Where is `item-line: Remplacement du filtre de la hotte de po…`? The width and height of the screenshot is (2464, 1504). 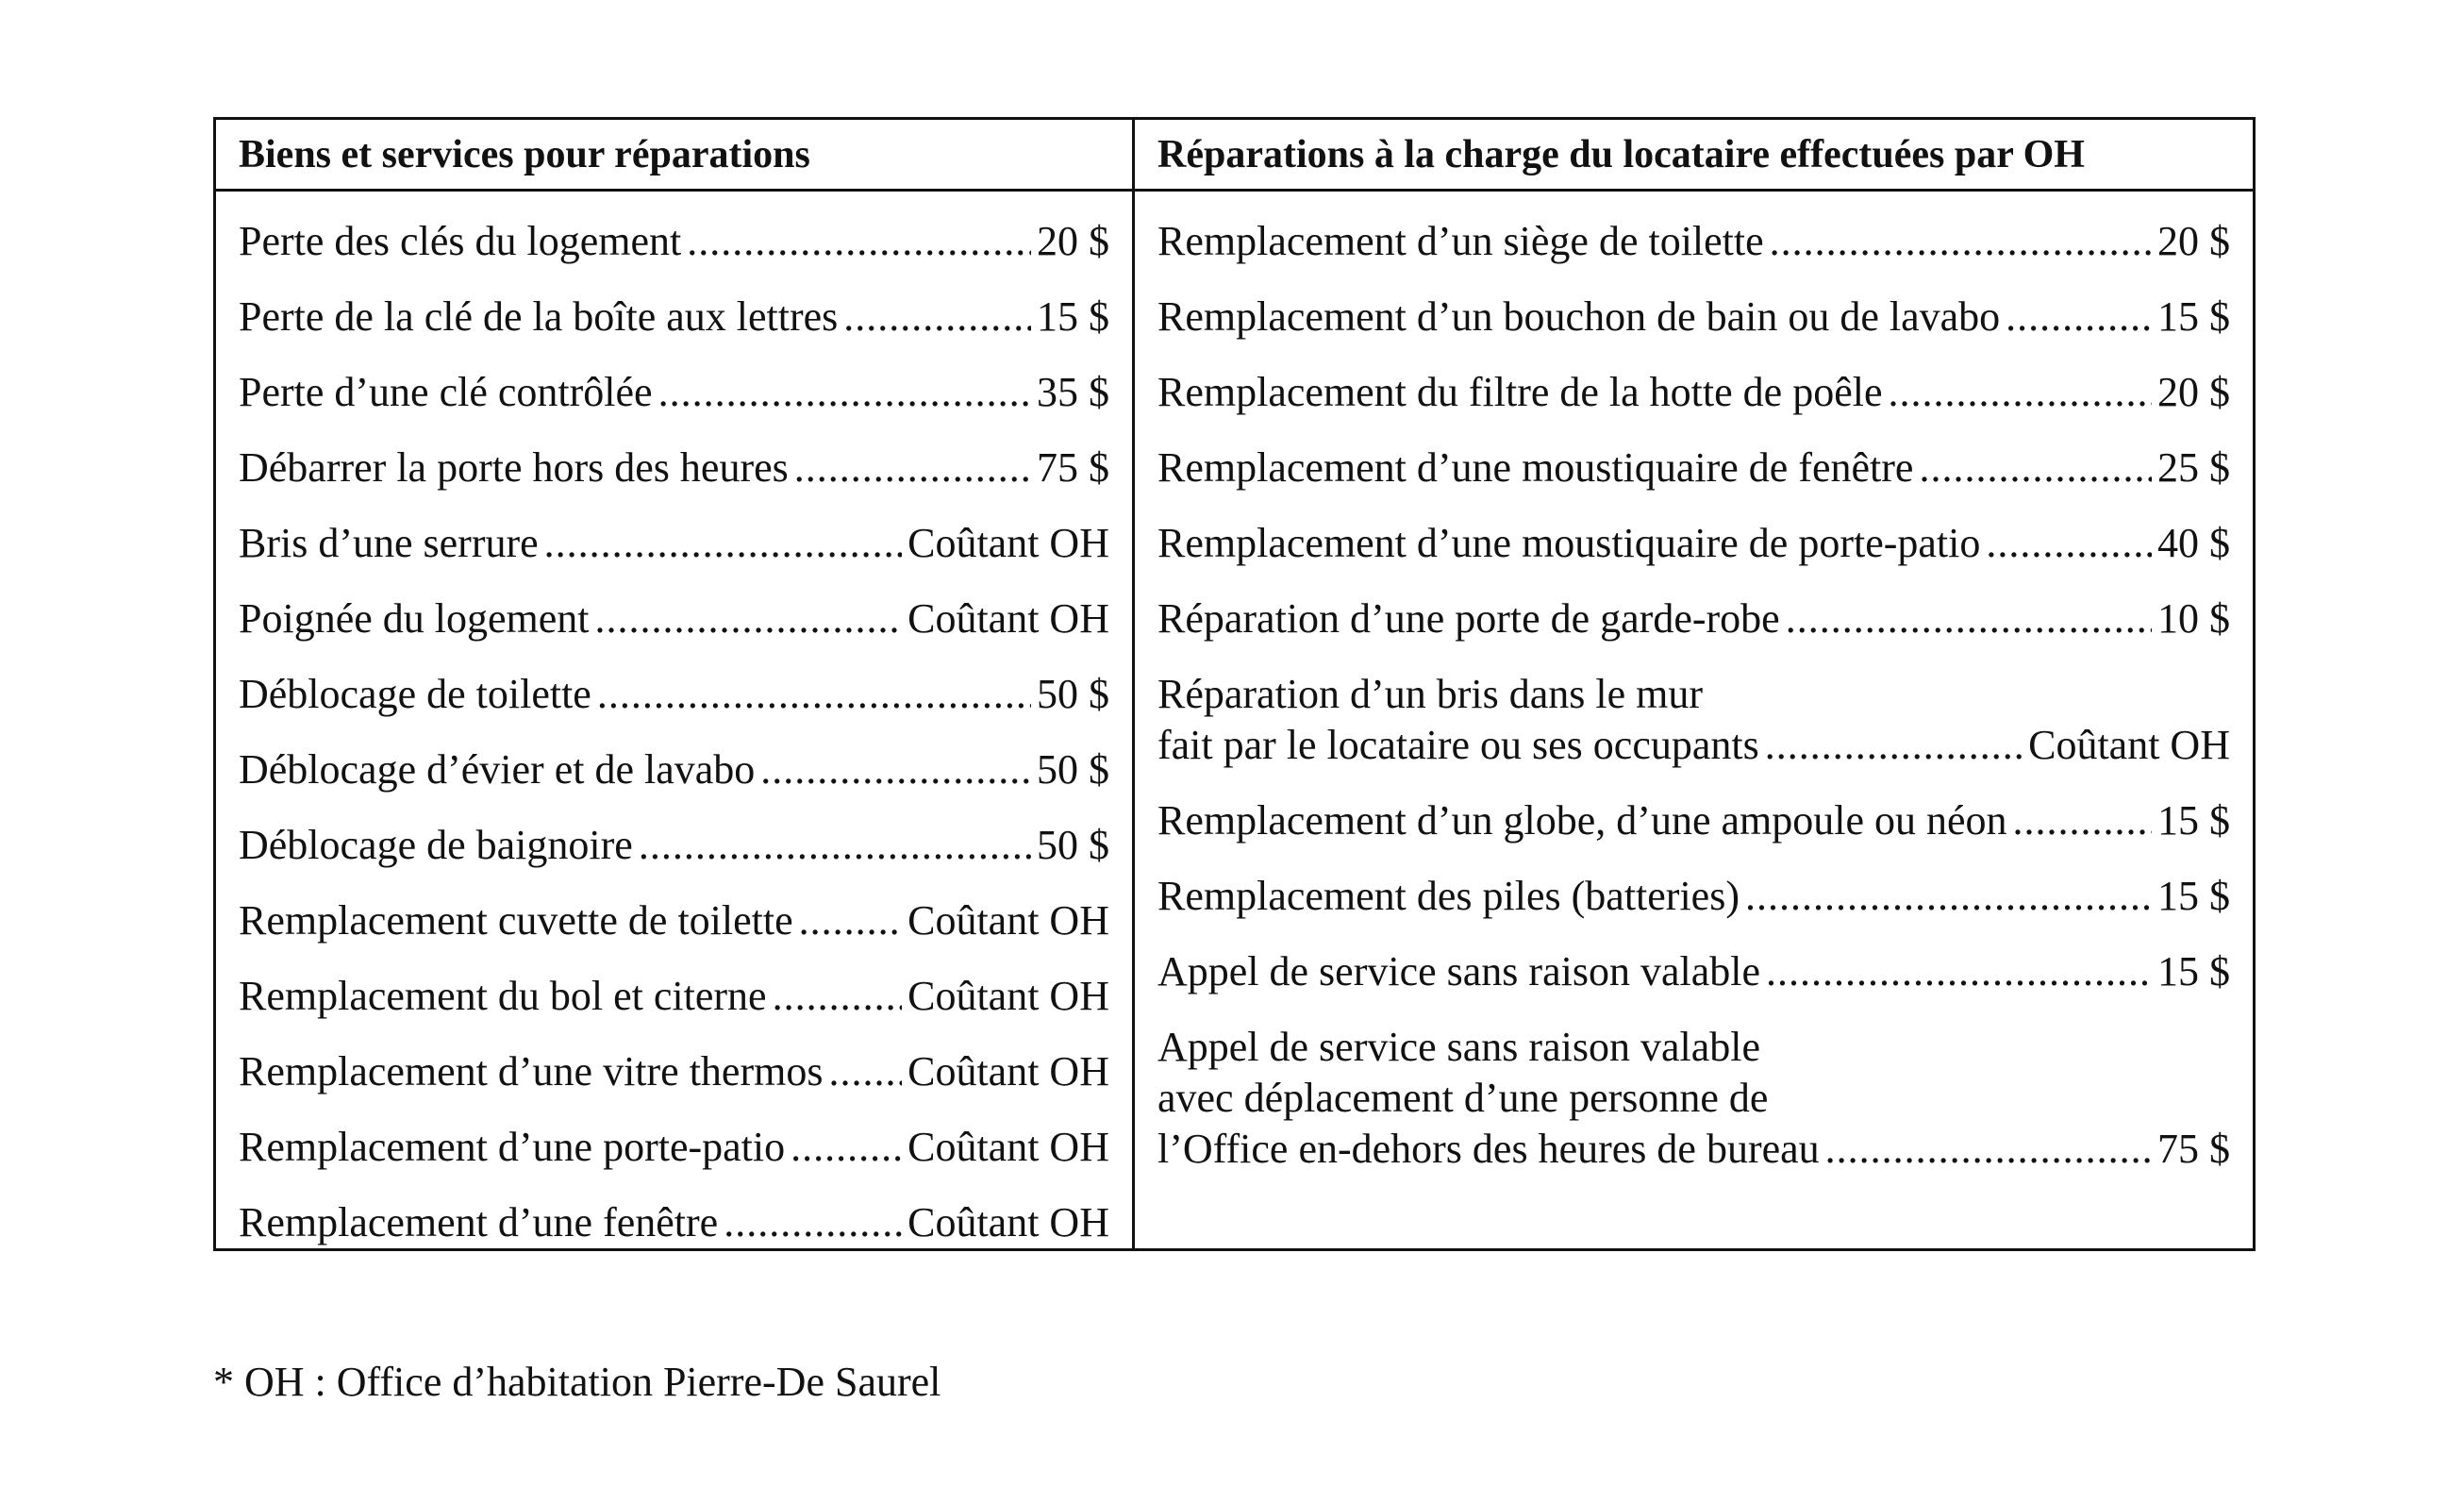 item-line: Remplacement du filtre de la hotte de po… is located at coordinates (1694, 393).